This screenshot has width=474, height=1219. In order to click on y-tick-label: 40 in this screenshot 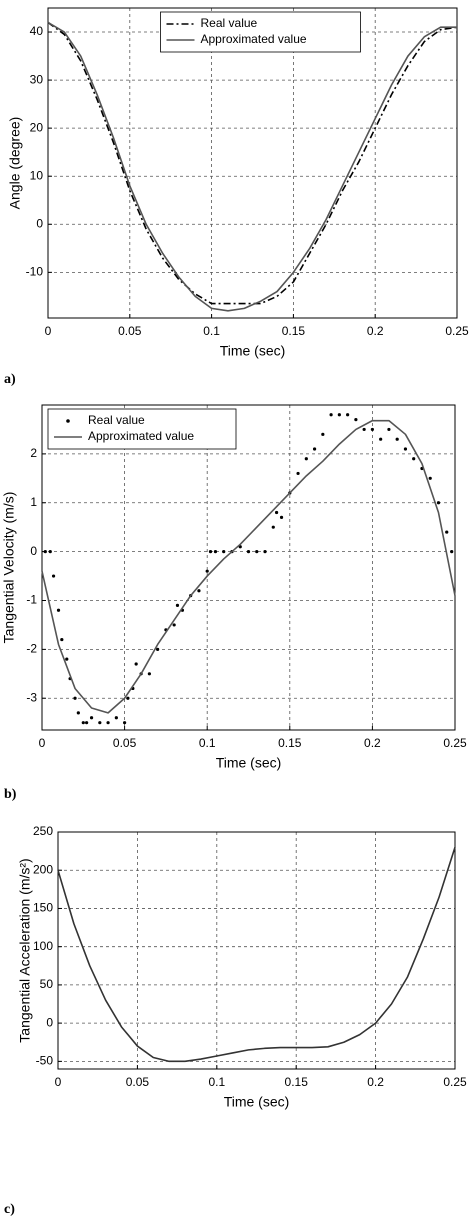, I will do `click(37, 31)`.